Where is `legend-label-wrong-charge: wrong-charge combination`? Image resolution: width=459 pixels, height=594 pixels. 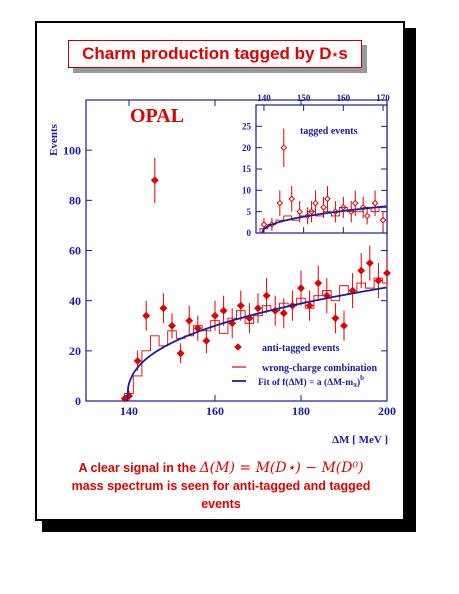
legend-label-wrong-charge: wrong-charge combination is located at coordinates (320, 368).